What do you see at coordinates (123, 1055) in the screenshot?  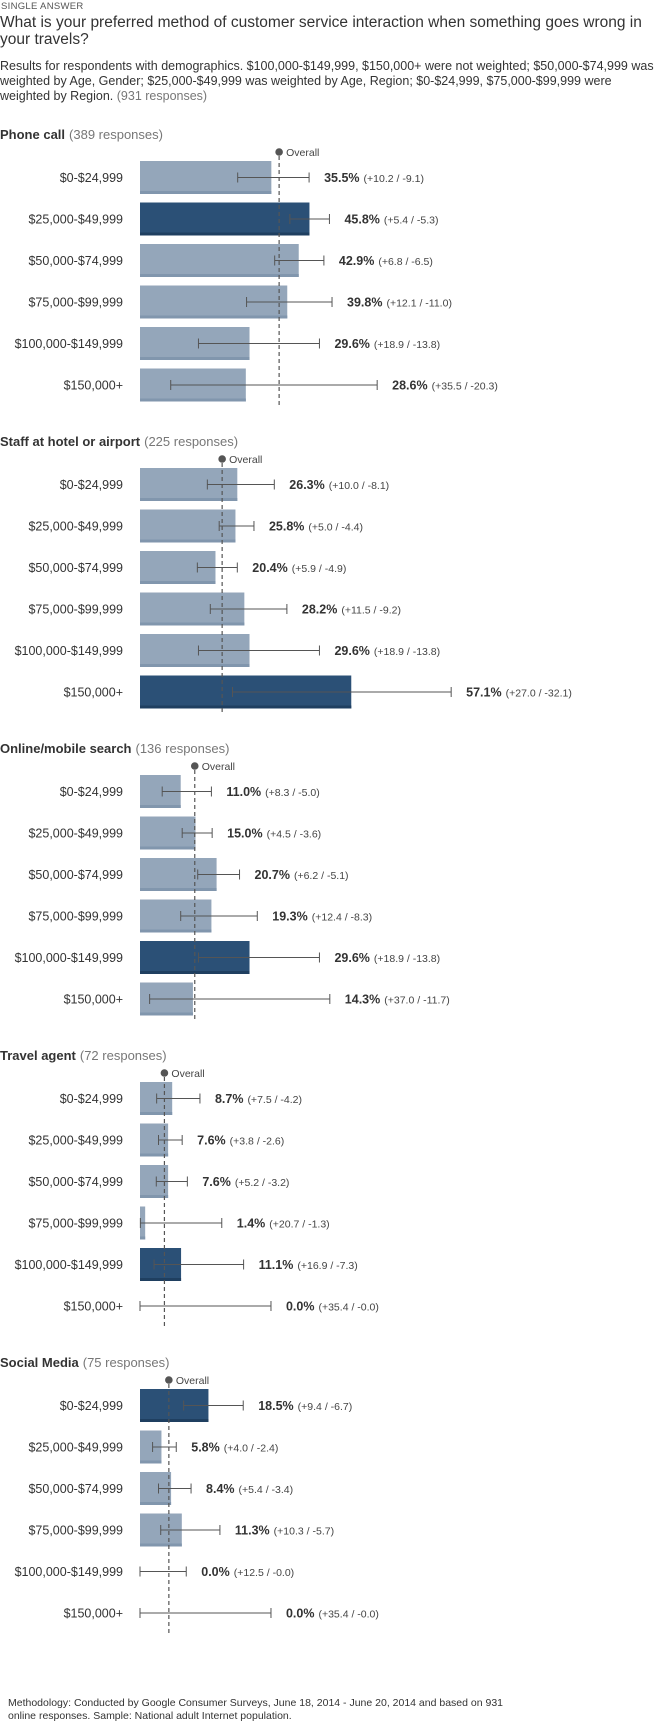 I see `chart-responses: (72 responses)` at bounding box center [123, 1055].